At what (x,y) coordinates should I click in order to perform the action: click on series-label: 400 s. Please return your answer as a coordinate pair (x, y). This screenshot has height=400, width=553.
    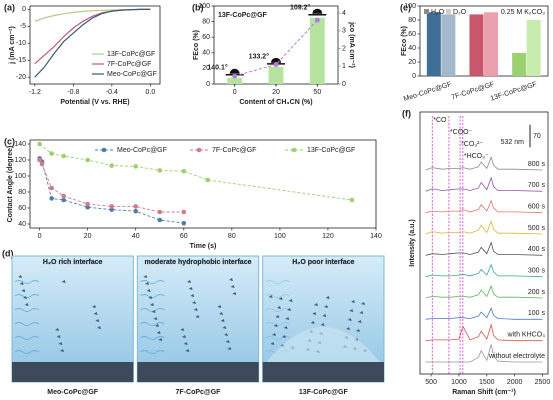
    Looking at the image, I should click on (537, 249).